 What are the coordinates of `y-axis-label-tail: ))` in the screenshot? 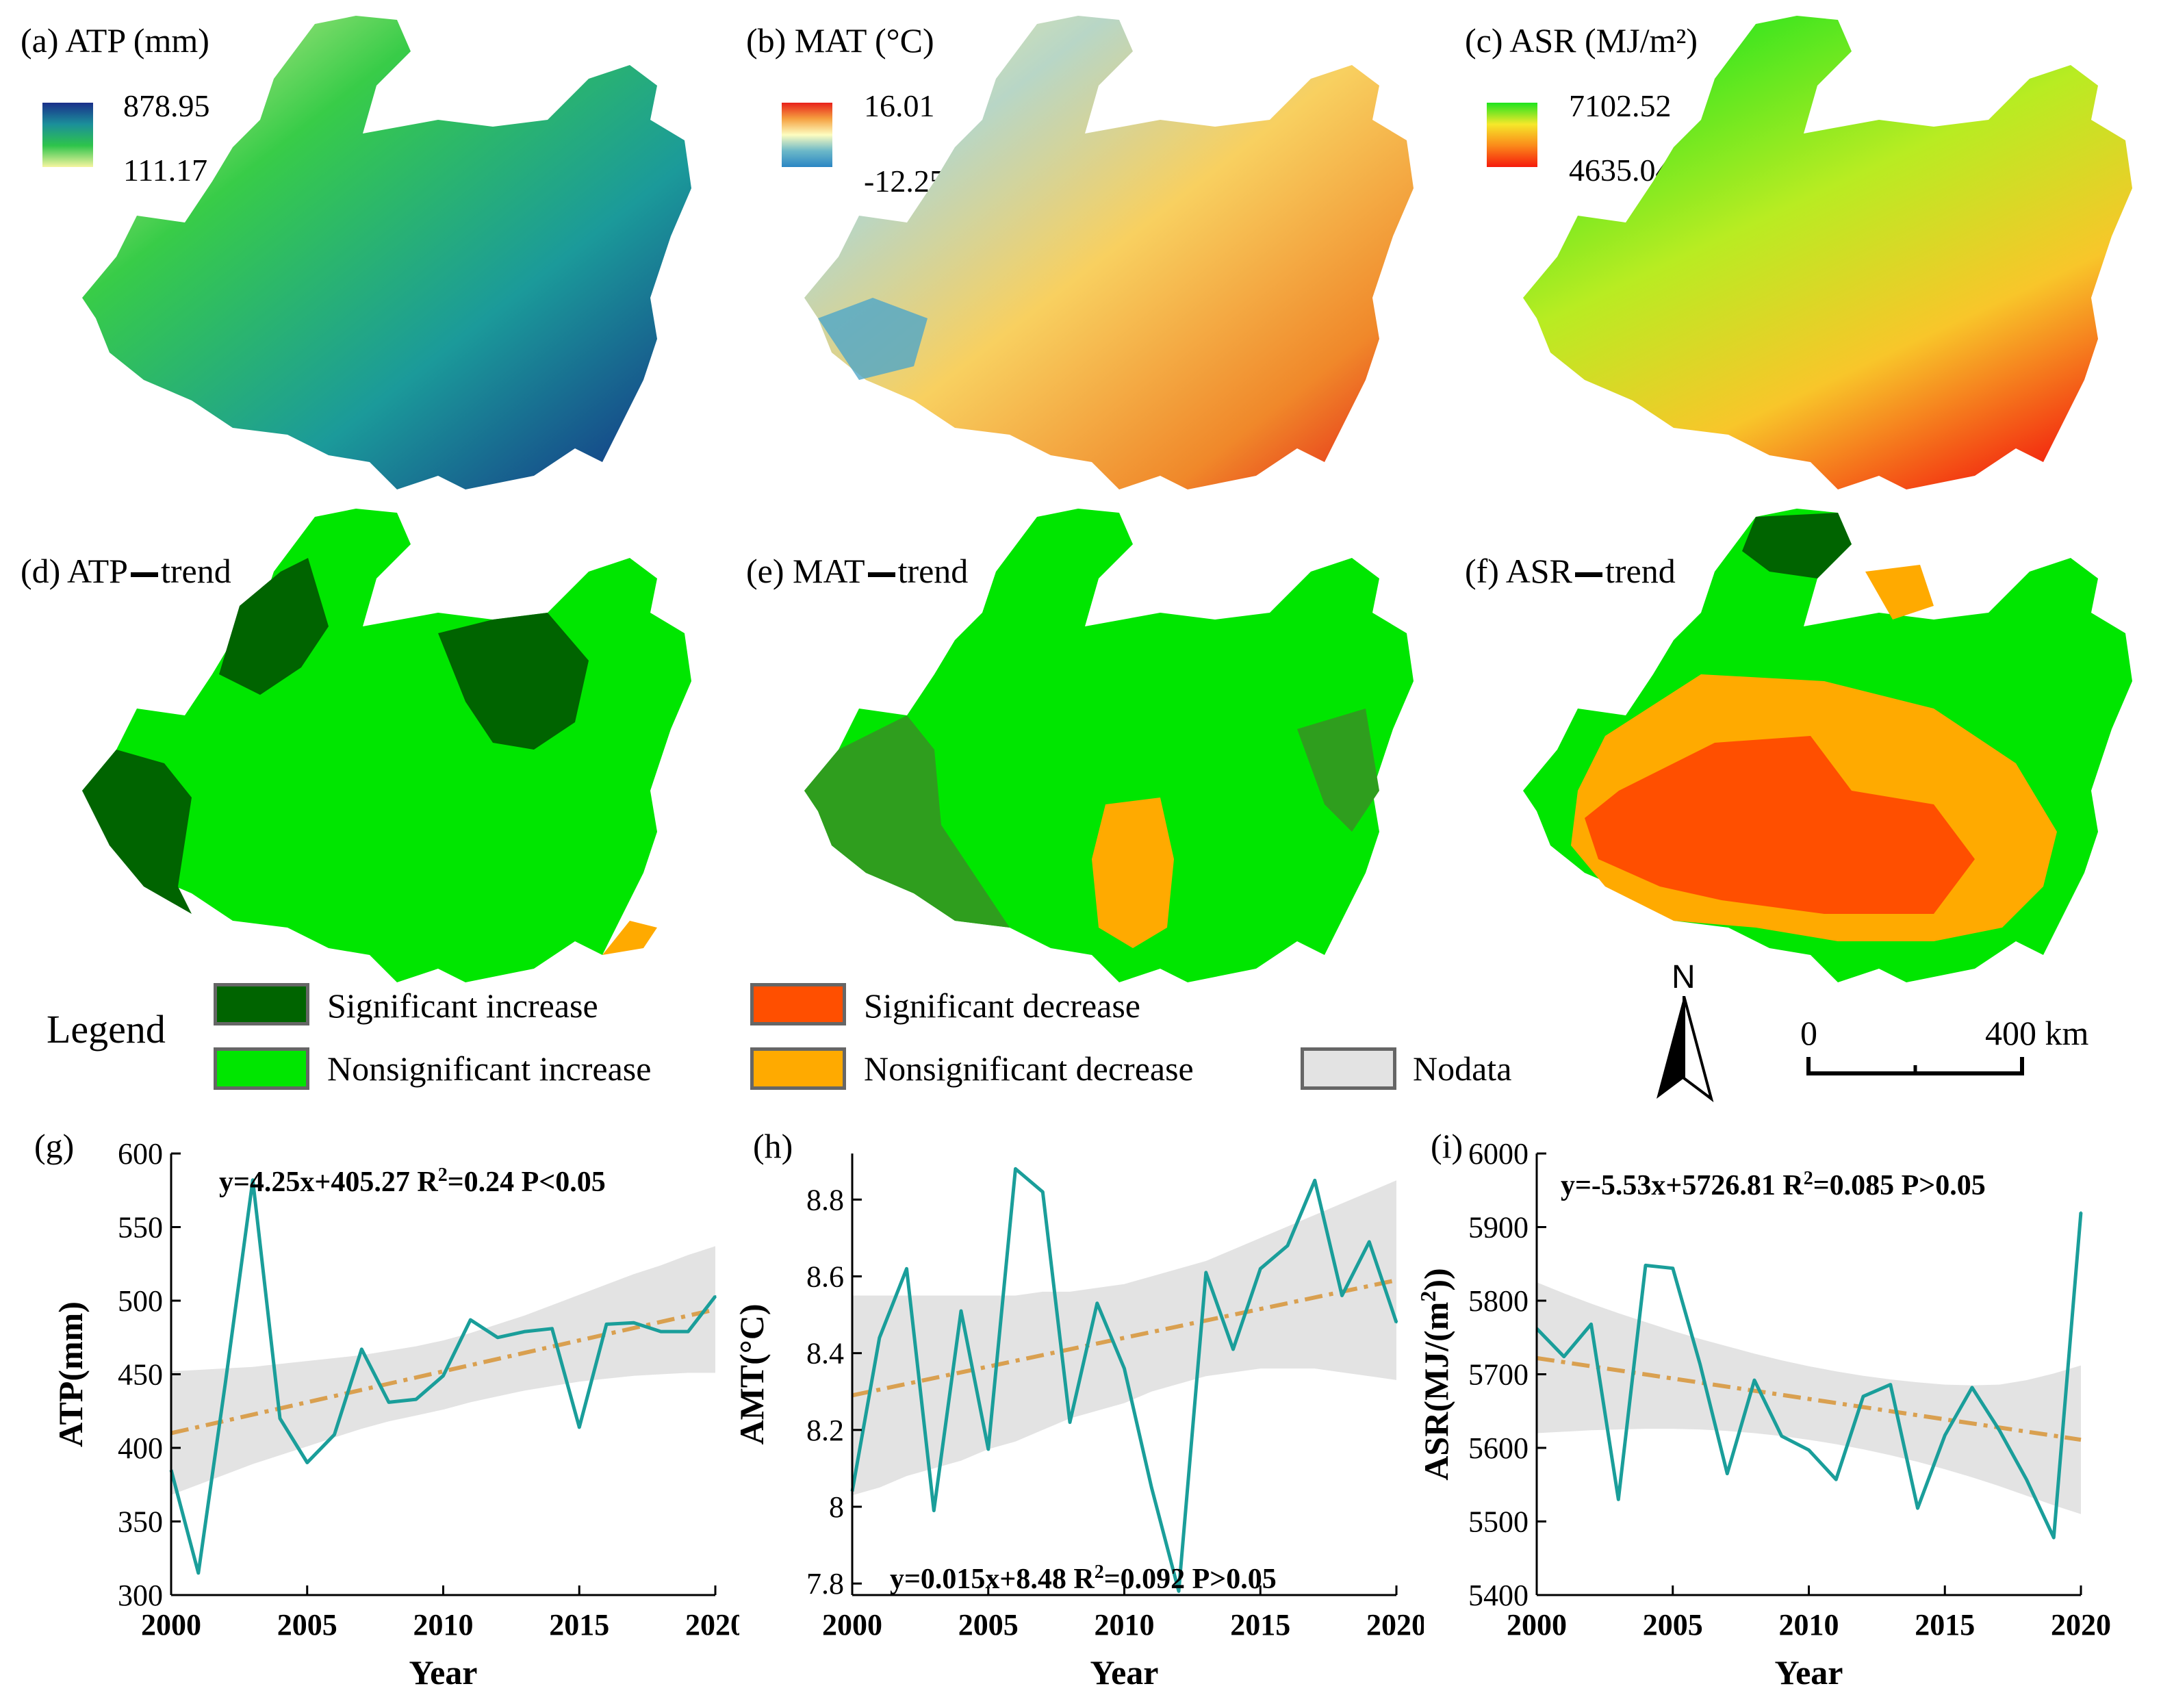 It's located at (1436, 1279).